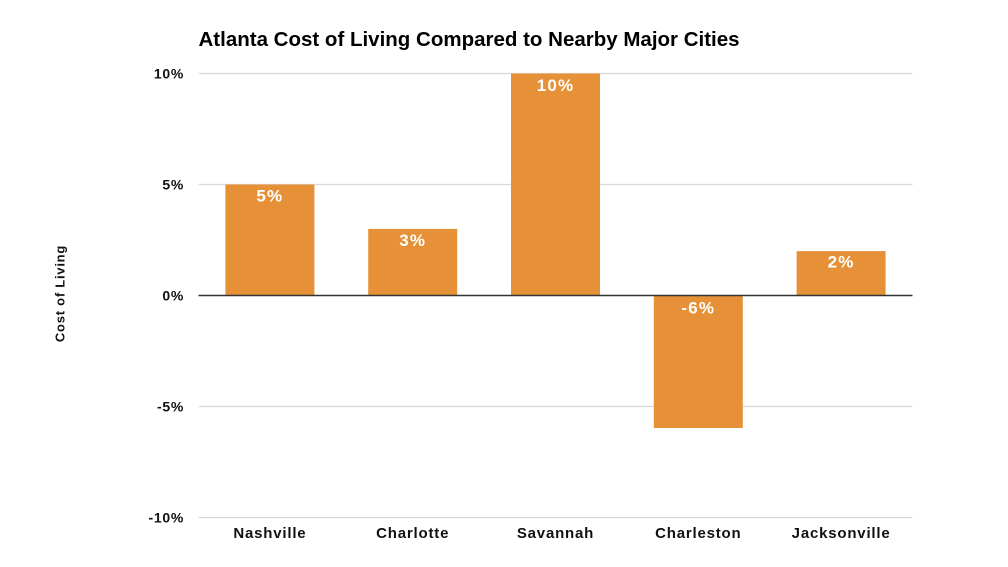 This screenshot has width=1008, height=567. I want to click on svg-text: Nashville, so click(269, 533).